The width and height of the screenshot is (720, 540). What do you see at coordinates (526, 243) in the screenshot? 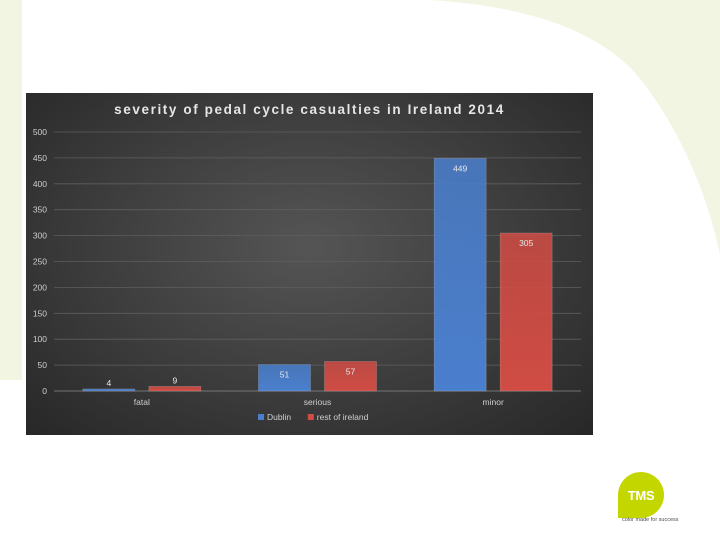
I see `data-label: 305` at bounding box center [526, 243].